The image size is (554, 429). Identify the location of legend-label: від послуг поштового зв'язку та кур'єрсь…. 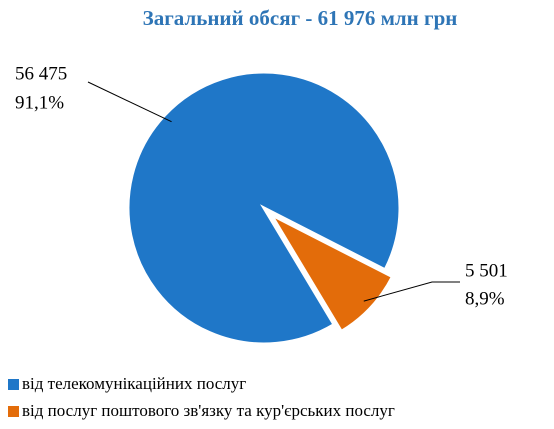
(208, 410).